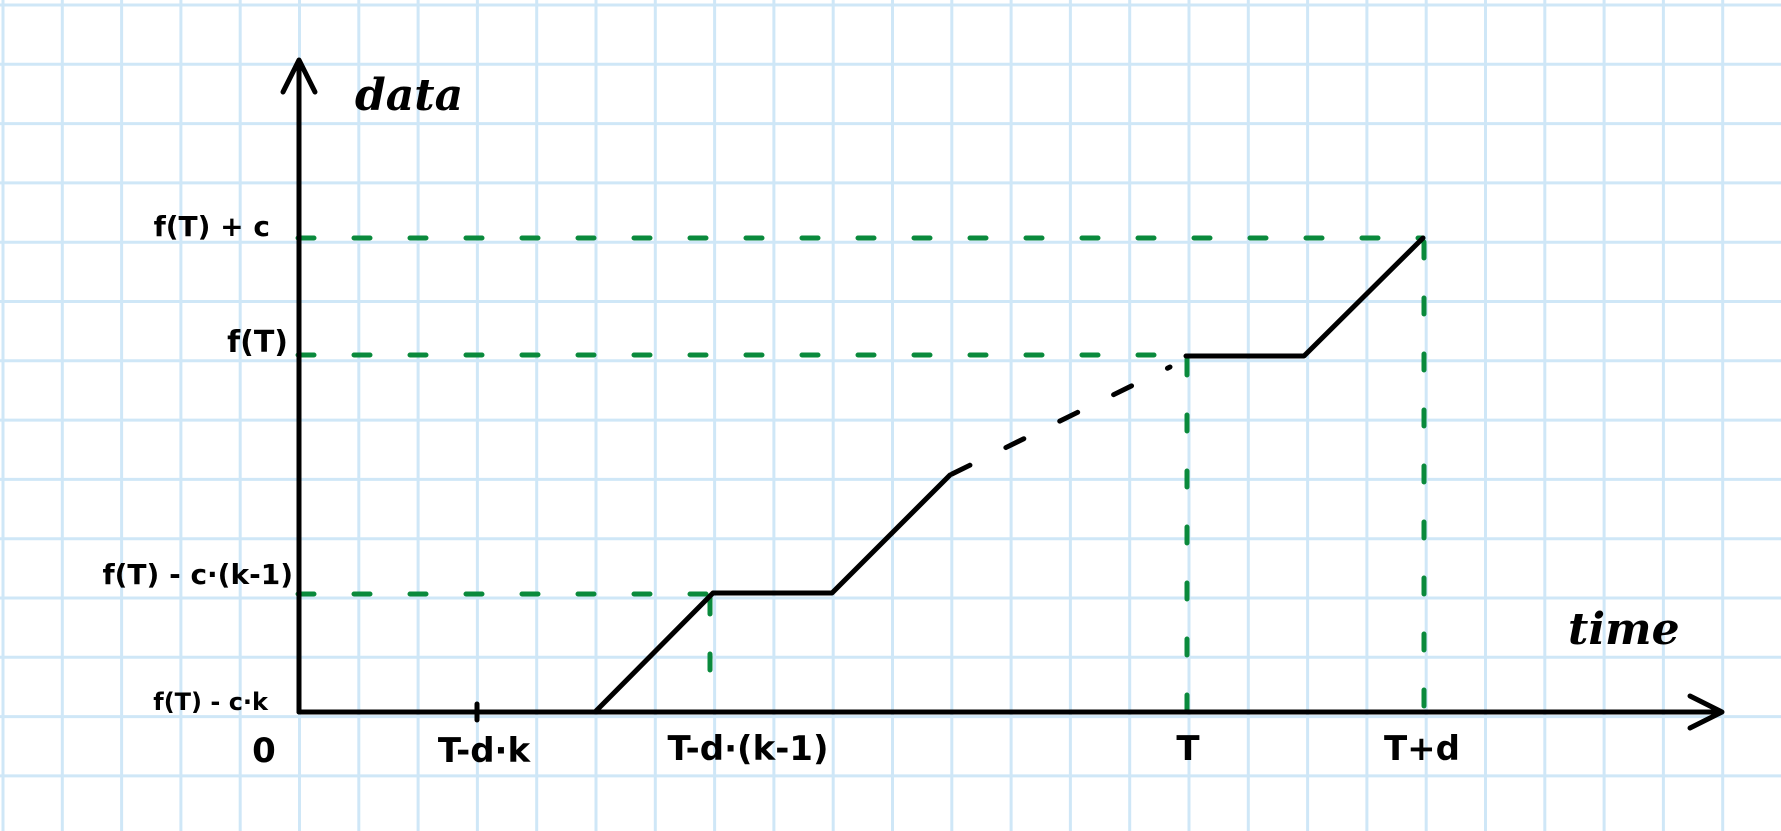 This screenshot has width=1781, height=831. Describe the element at coordinates (197, 574) in the screenshot. I see `y-label-f-minus-c-k1: f(T) - c·(k-1)` at that location.